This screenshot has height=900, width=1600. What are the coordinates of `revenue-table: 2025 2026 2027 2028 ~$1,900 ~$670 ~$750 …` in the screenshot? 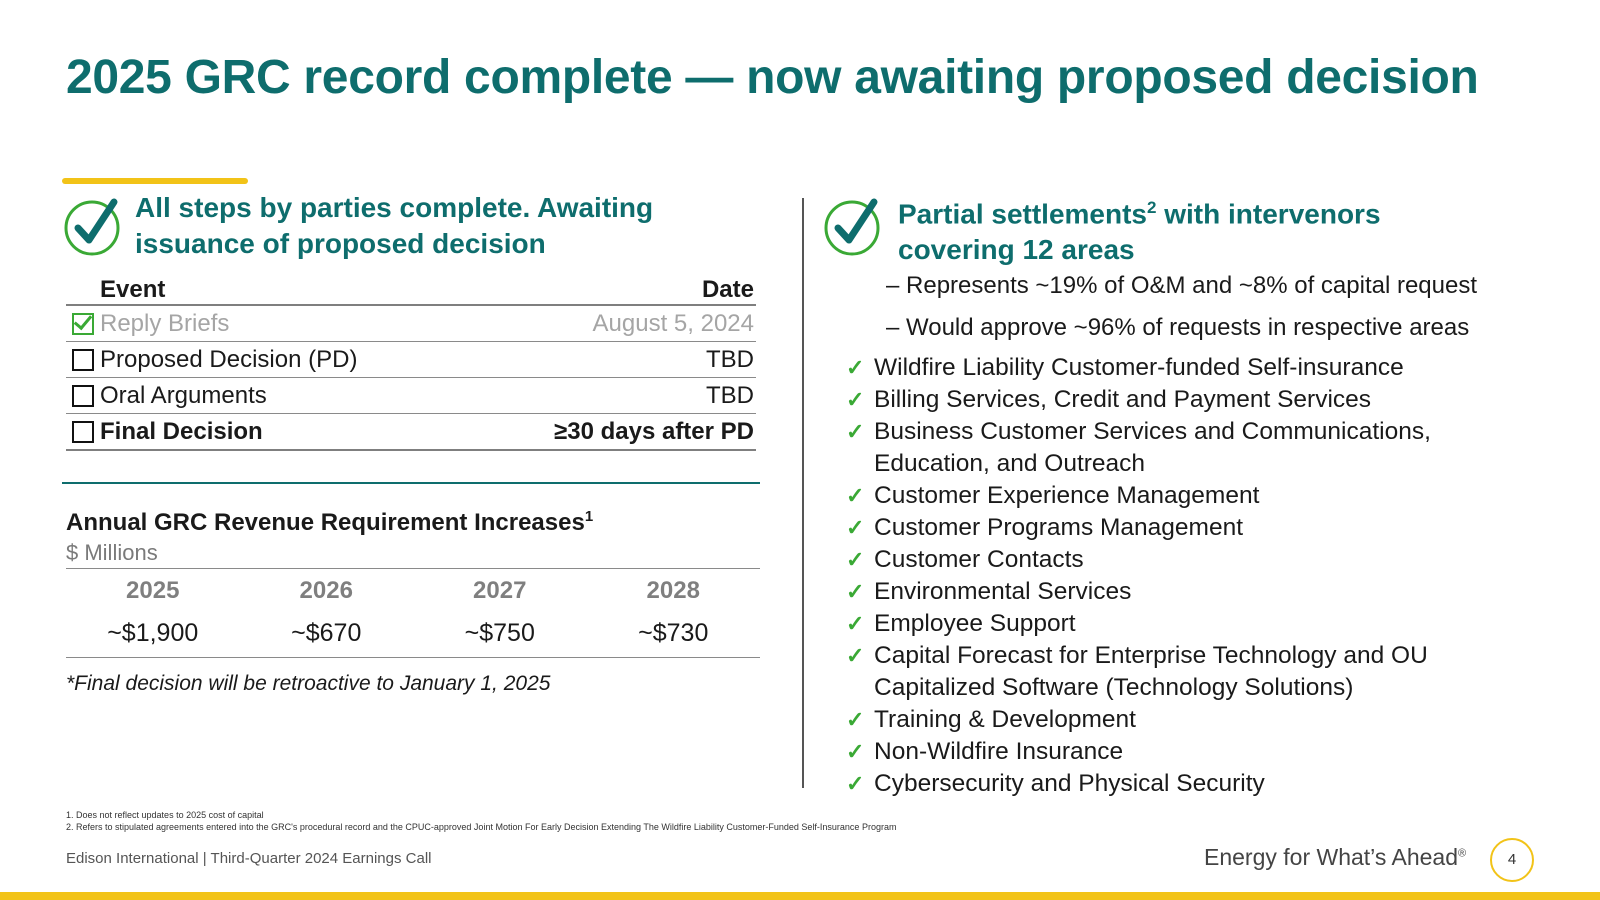 It's located at (413, 613).